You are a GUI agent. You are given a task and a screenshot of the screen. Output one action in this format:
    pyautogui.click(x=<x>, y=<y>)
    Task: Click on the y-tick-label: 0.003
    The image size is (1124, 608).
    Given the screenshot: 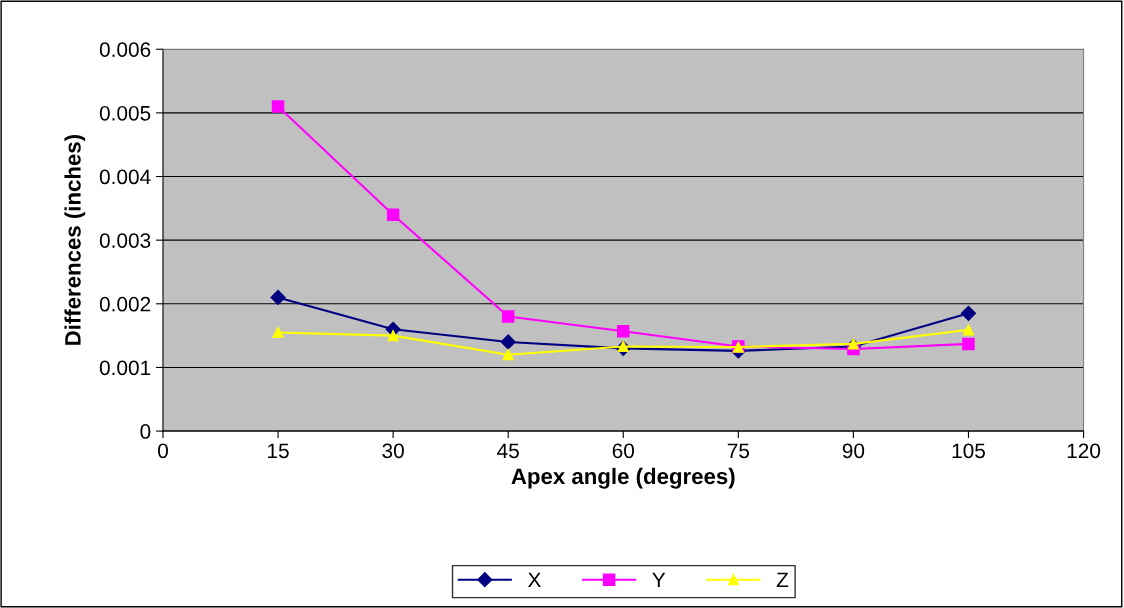 What is the action you would take?
    pyautogui.click(x=125, y=240)
    